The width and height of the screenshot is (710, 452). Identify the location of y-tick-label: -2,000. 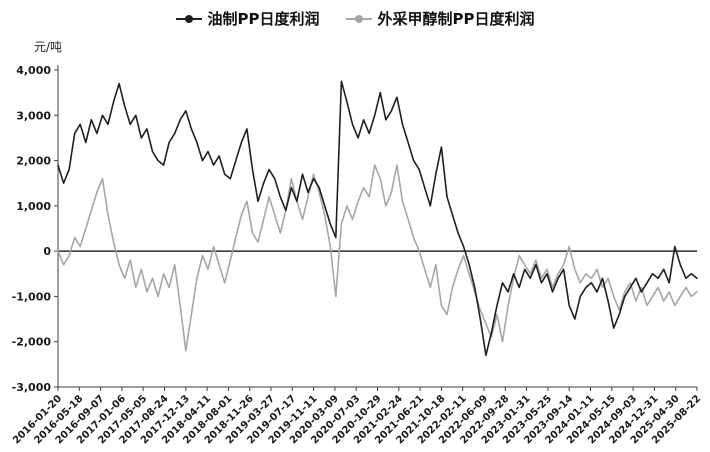
(32, 342).